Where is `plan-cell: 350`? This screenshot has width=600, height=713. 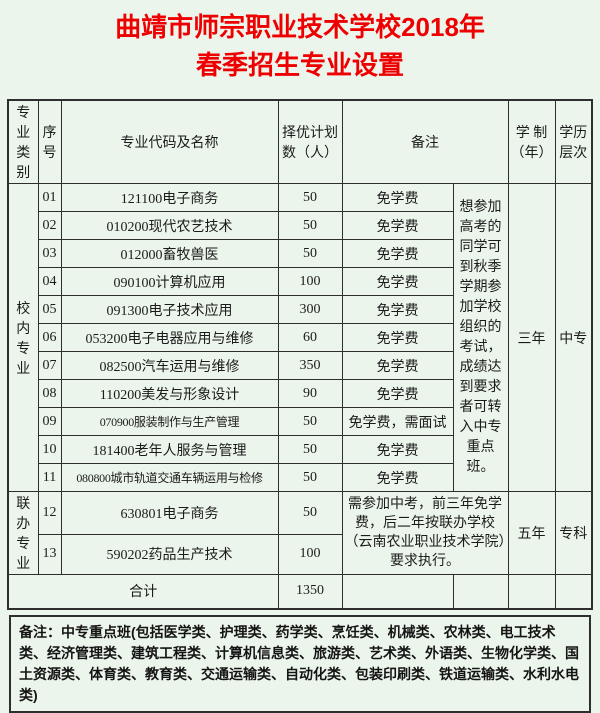 plan-cell: 350 is located at coordinates (310, 365).